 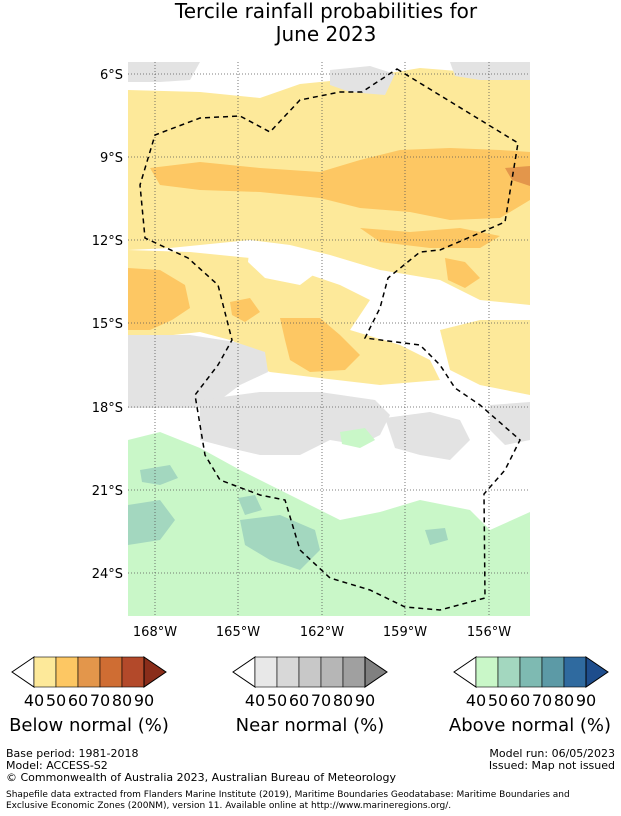 I want to click on issued-status: Issued: Map not issued, so click(x=551, y=765).